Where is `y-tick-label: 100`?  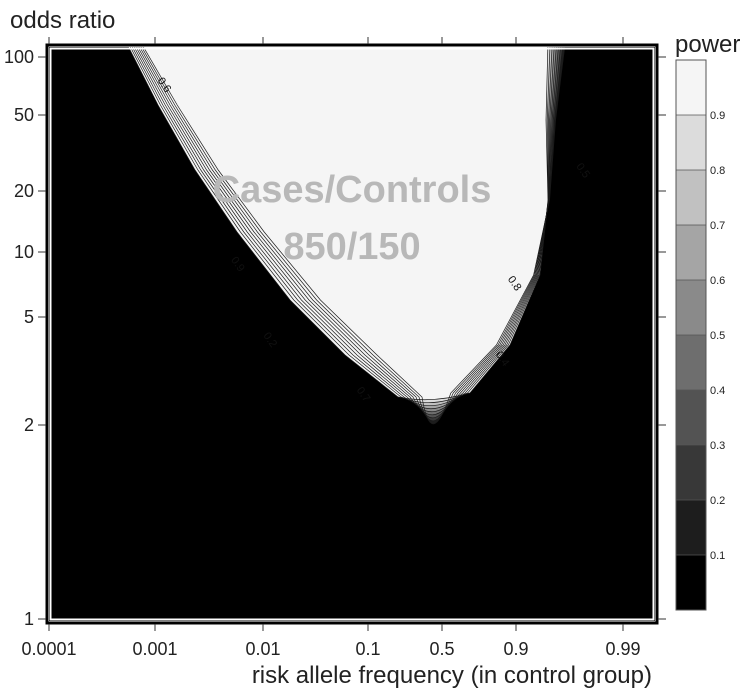
y-tick-label: 100 is located at coordinates (19, 57).